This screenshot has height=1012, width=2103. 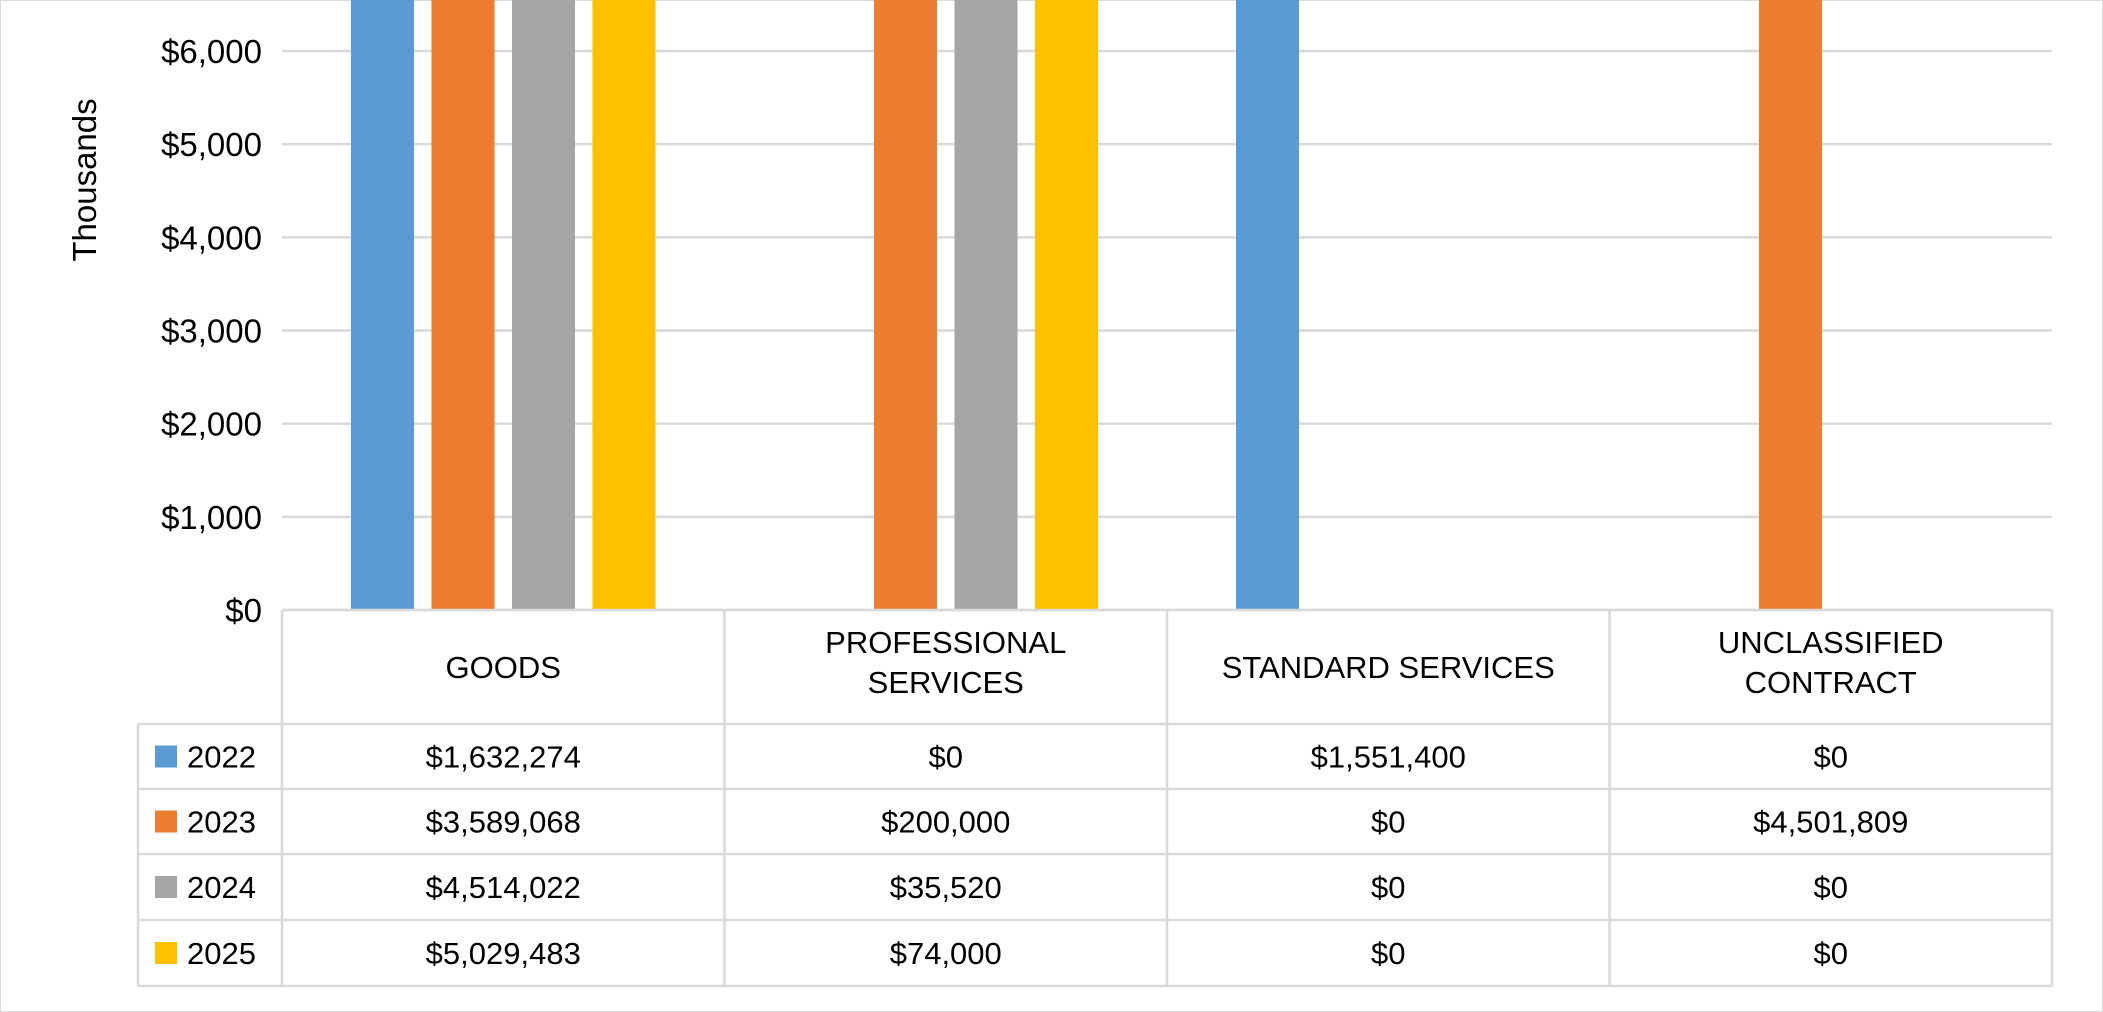 I want to click on category-label: STANDARD SERVICES, so click(x=1388, y=667).